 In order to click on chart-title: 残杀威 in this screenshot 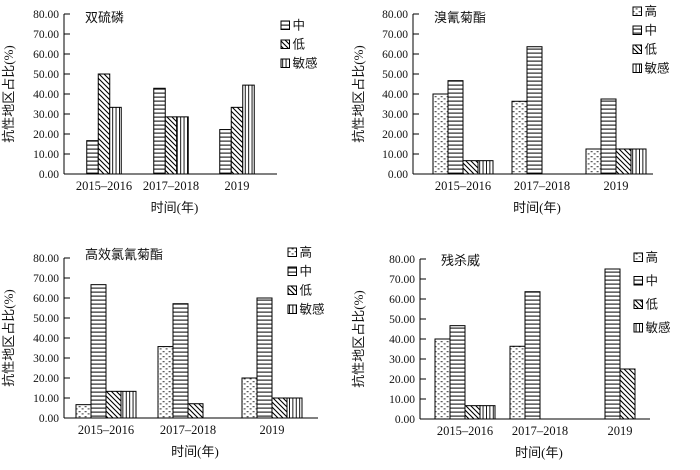, I will do `click(460, 260)`.